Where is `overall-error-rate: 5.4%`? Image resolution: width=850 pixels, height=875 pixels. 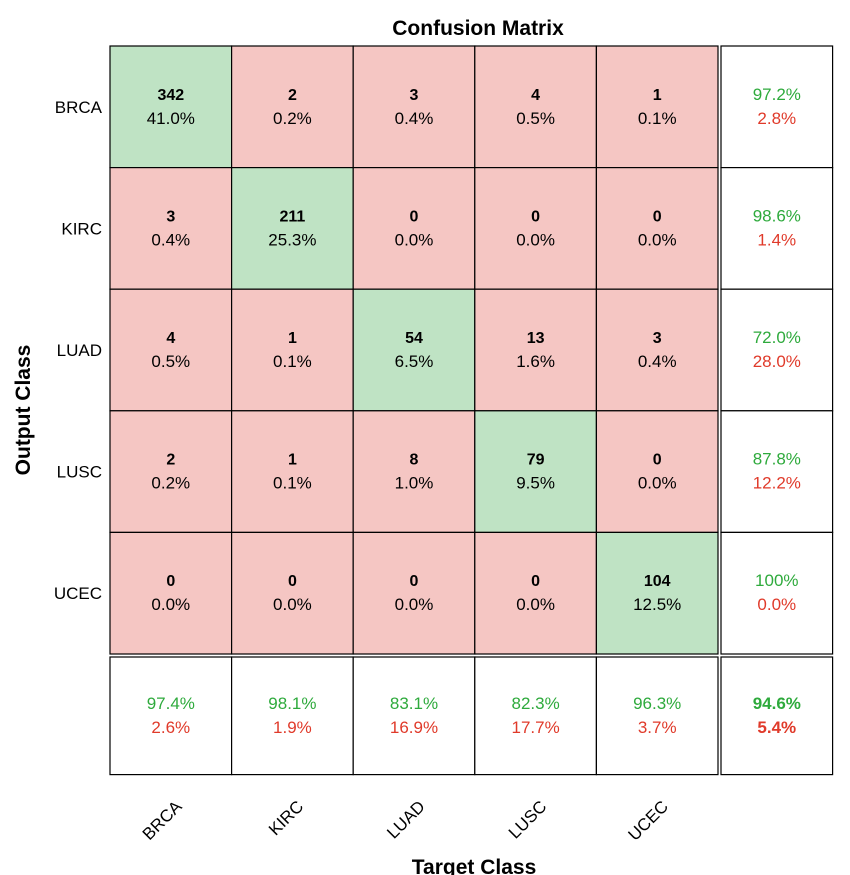
overall-error-rate: 5.4% is located at coordinates (776, 727).